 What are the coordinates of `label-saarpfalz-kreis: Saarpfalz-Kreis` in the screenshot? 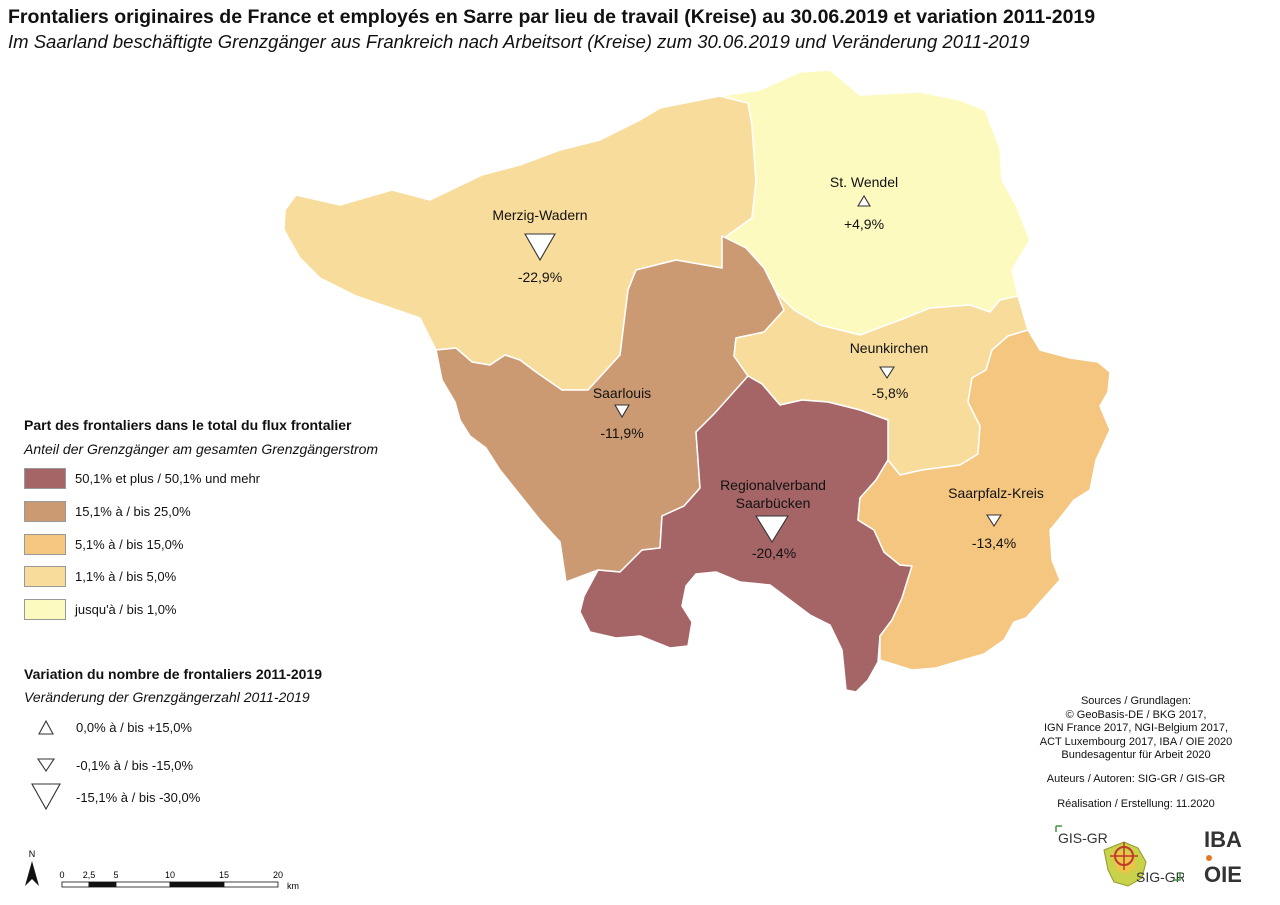 It's located at (996, 493).